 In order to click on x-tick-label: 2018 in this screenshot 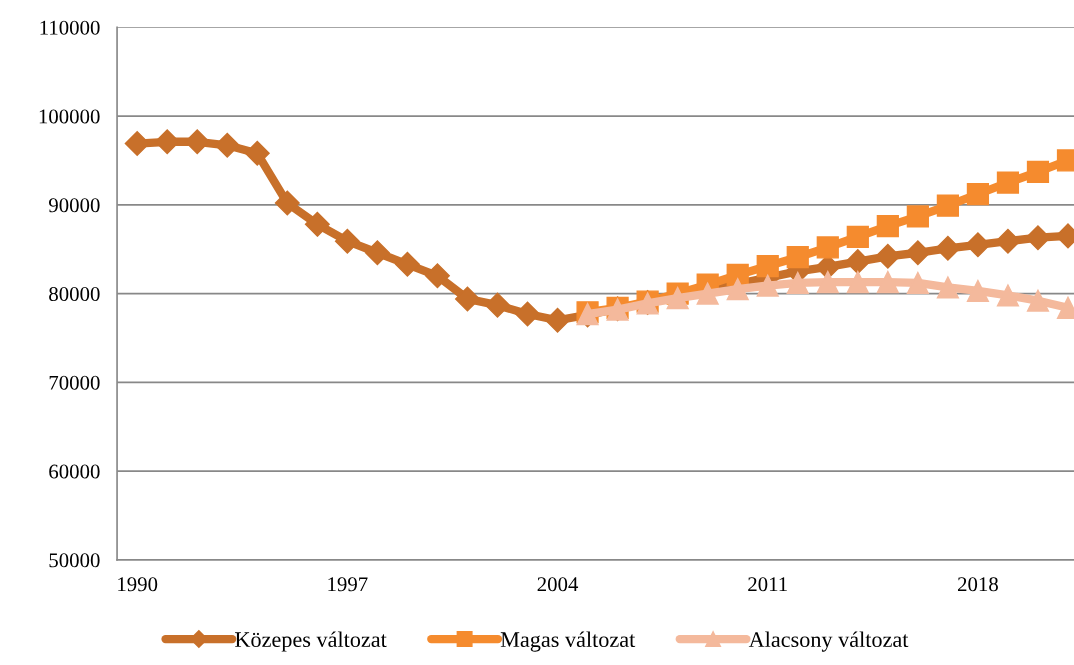, I will do `click(978, 584)`.